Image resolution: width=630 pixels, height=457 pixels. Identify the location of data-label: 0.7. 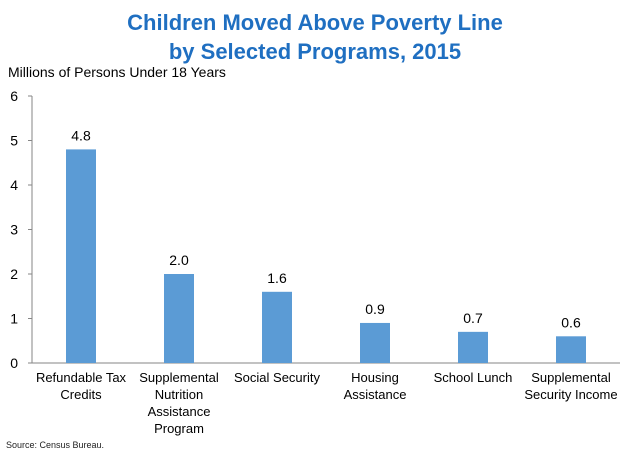
(473, 318).